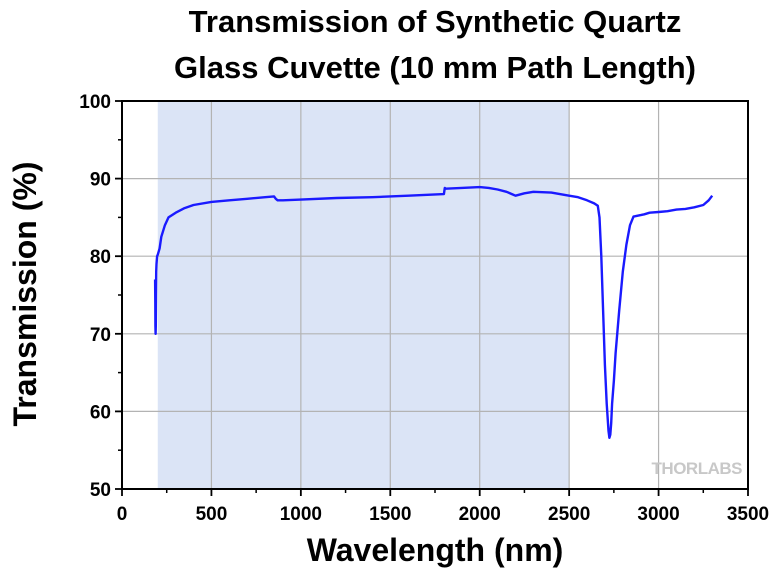 The height and width of the screenshot is (571, 780). What do you see at coordinates (435, 67) in the screenshot?
I see `chart-title-line-2: Glass Cuvette (10 mm Path Length)` at bounding box center [435, 67].